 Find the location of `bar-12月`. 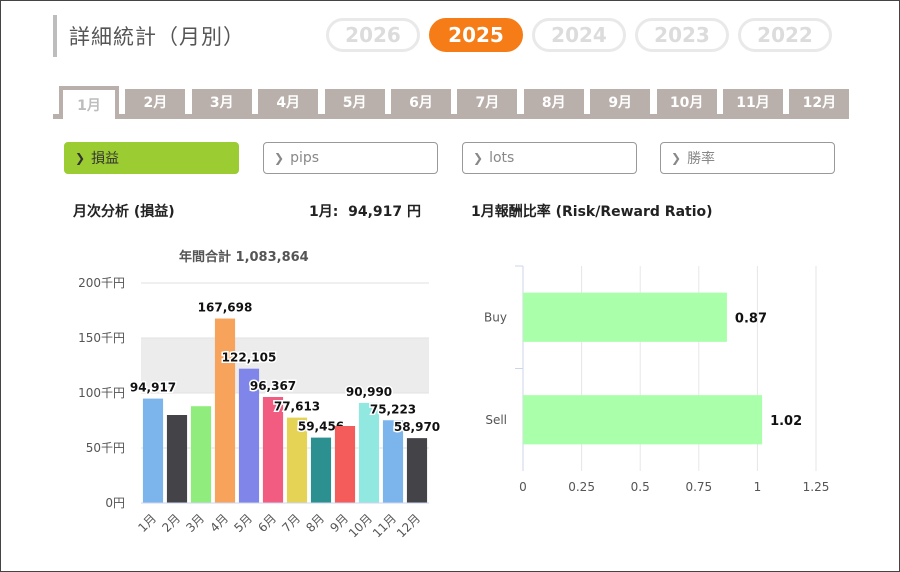

bar-12月 is located at coordinates (417, 470).